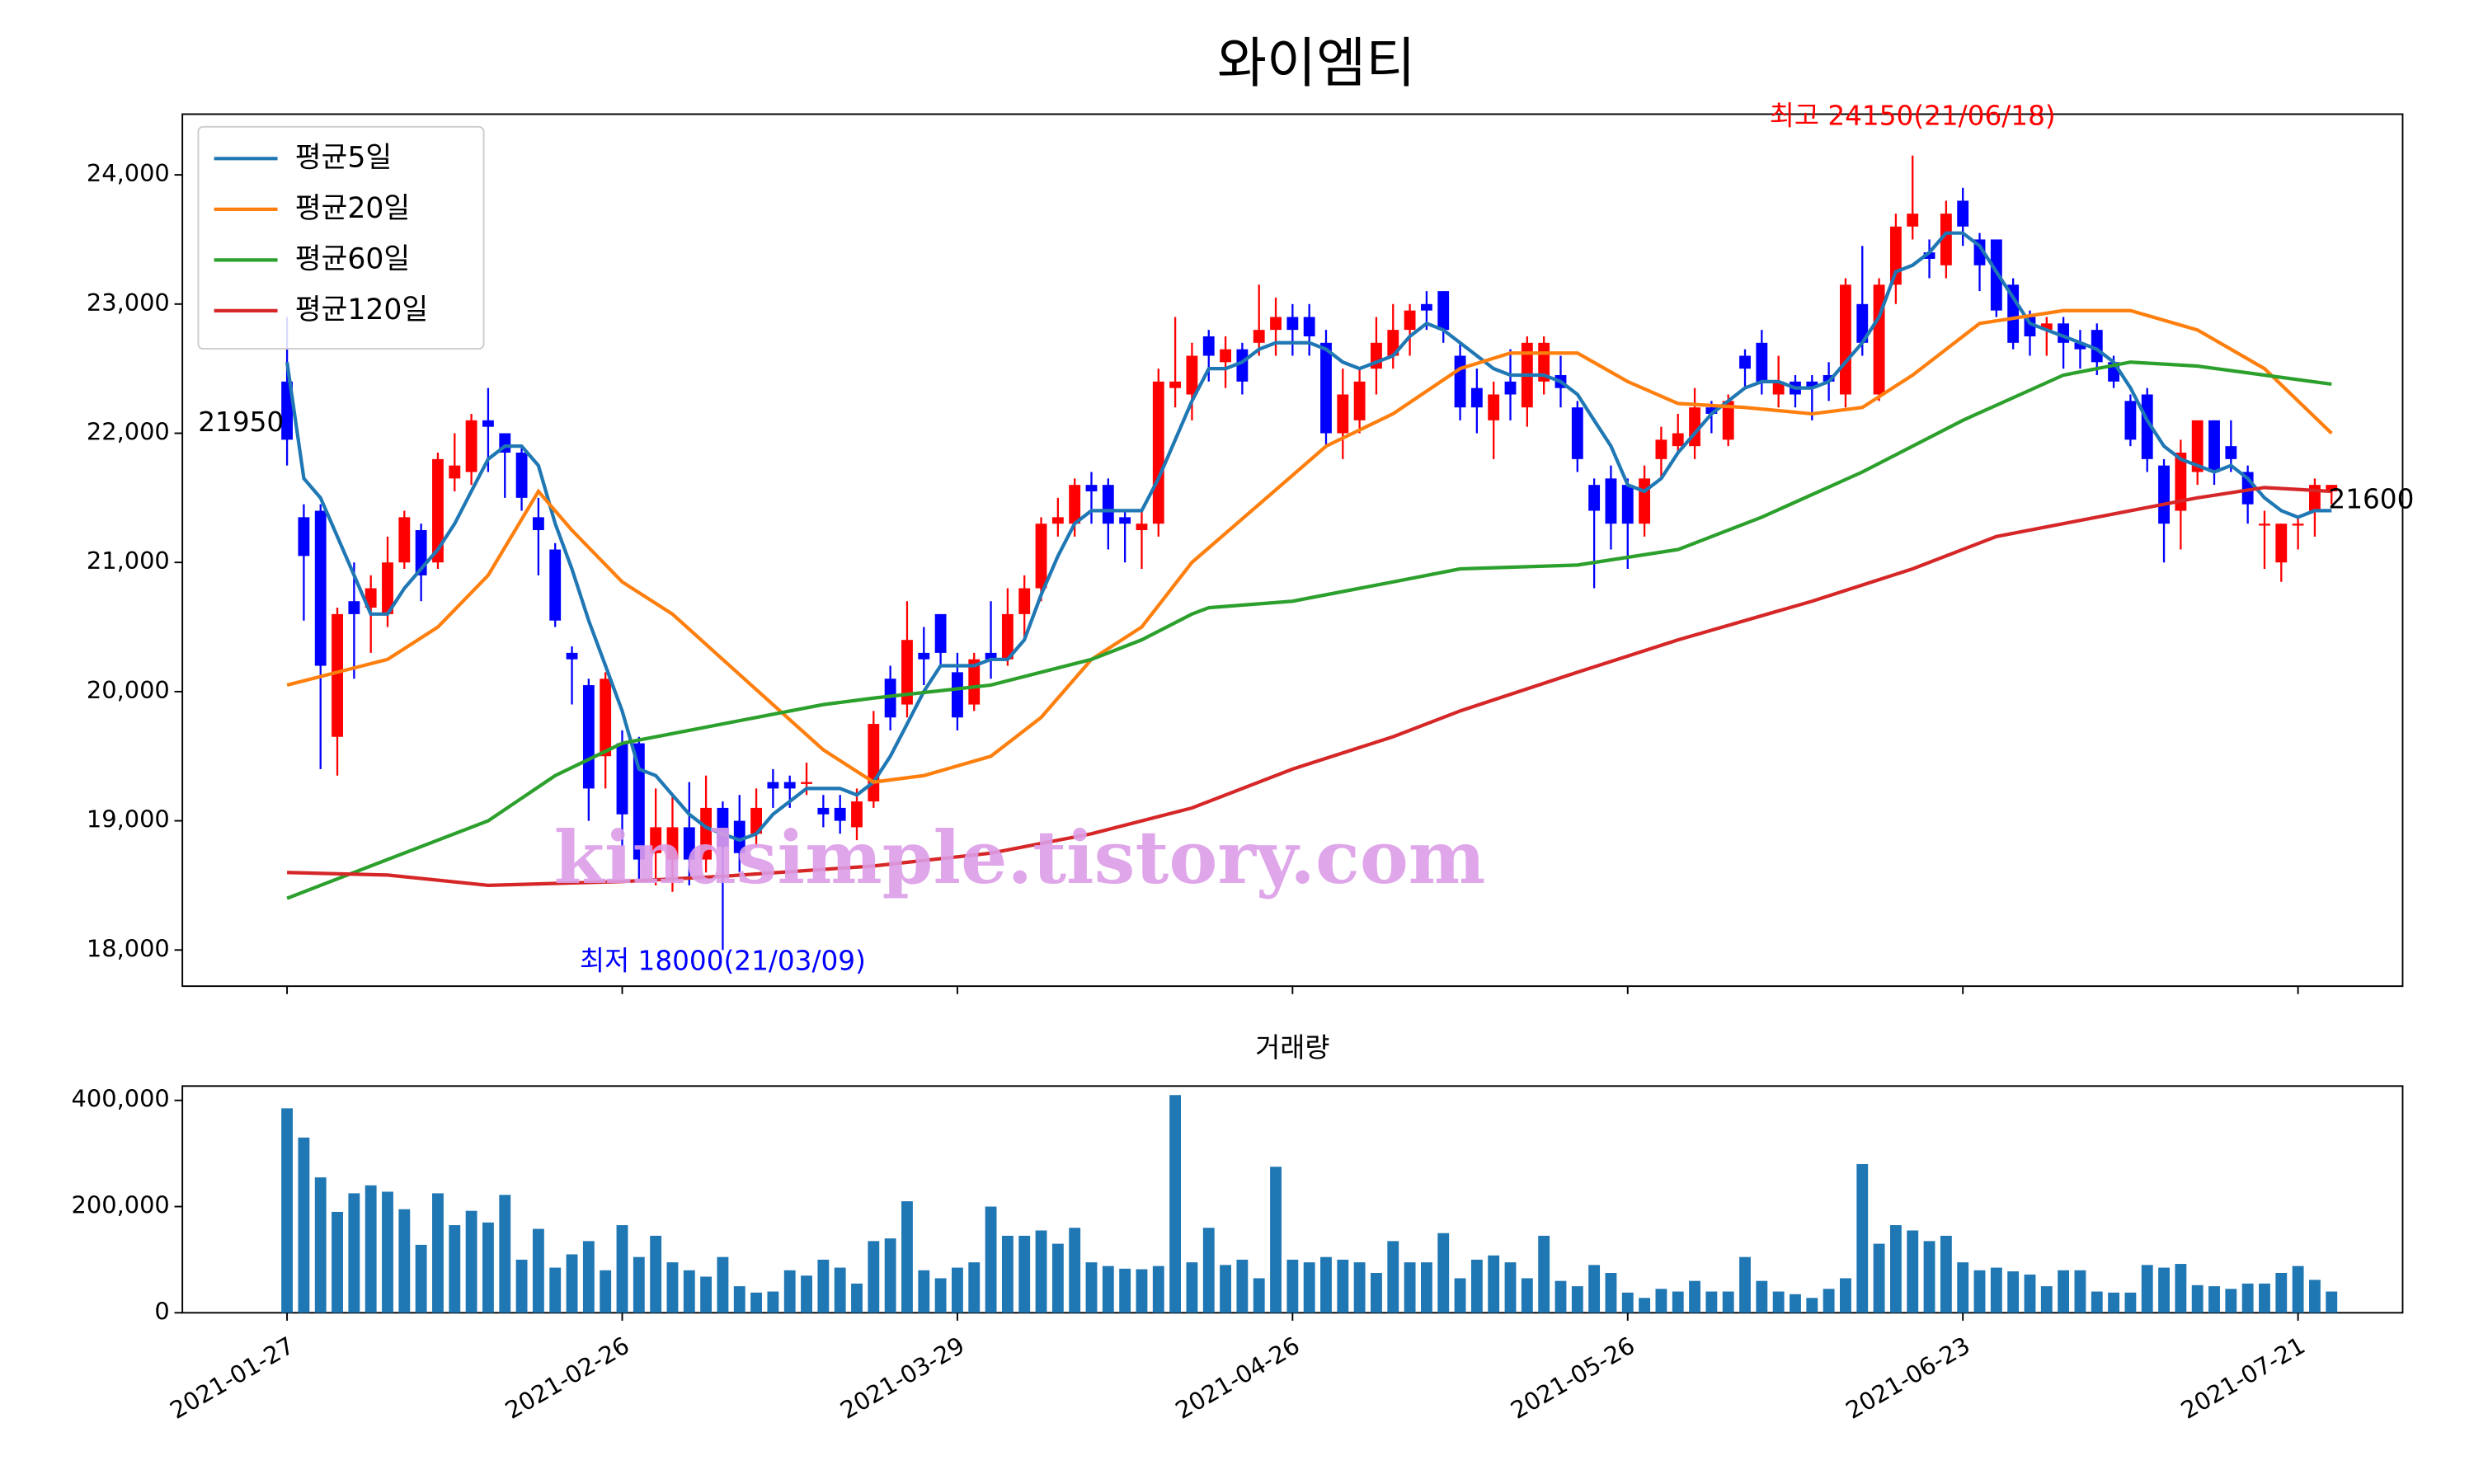  I want to click on volume-title: 거래량, so click(1292, 1048).